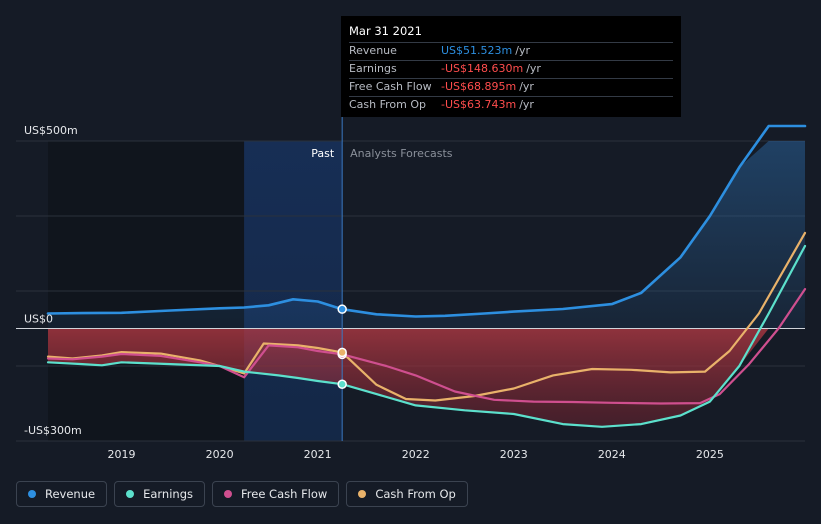 Image resolution: width=821 pixels, height=524 pixels. I want to click on tooltip-row-earnings: Earnings -US$148.630m /yr, so click(511, 69).